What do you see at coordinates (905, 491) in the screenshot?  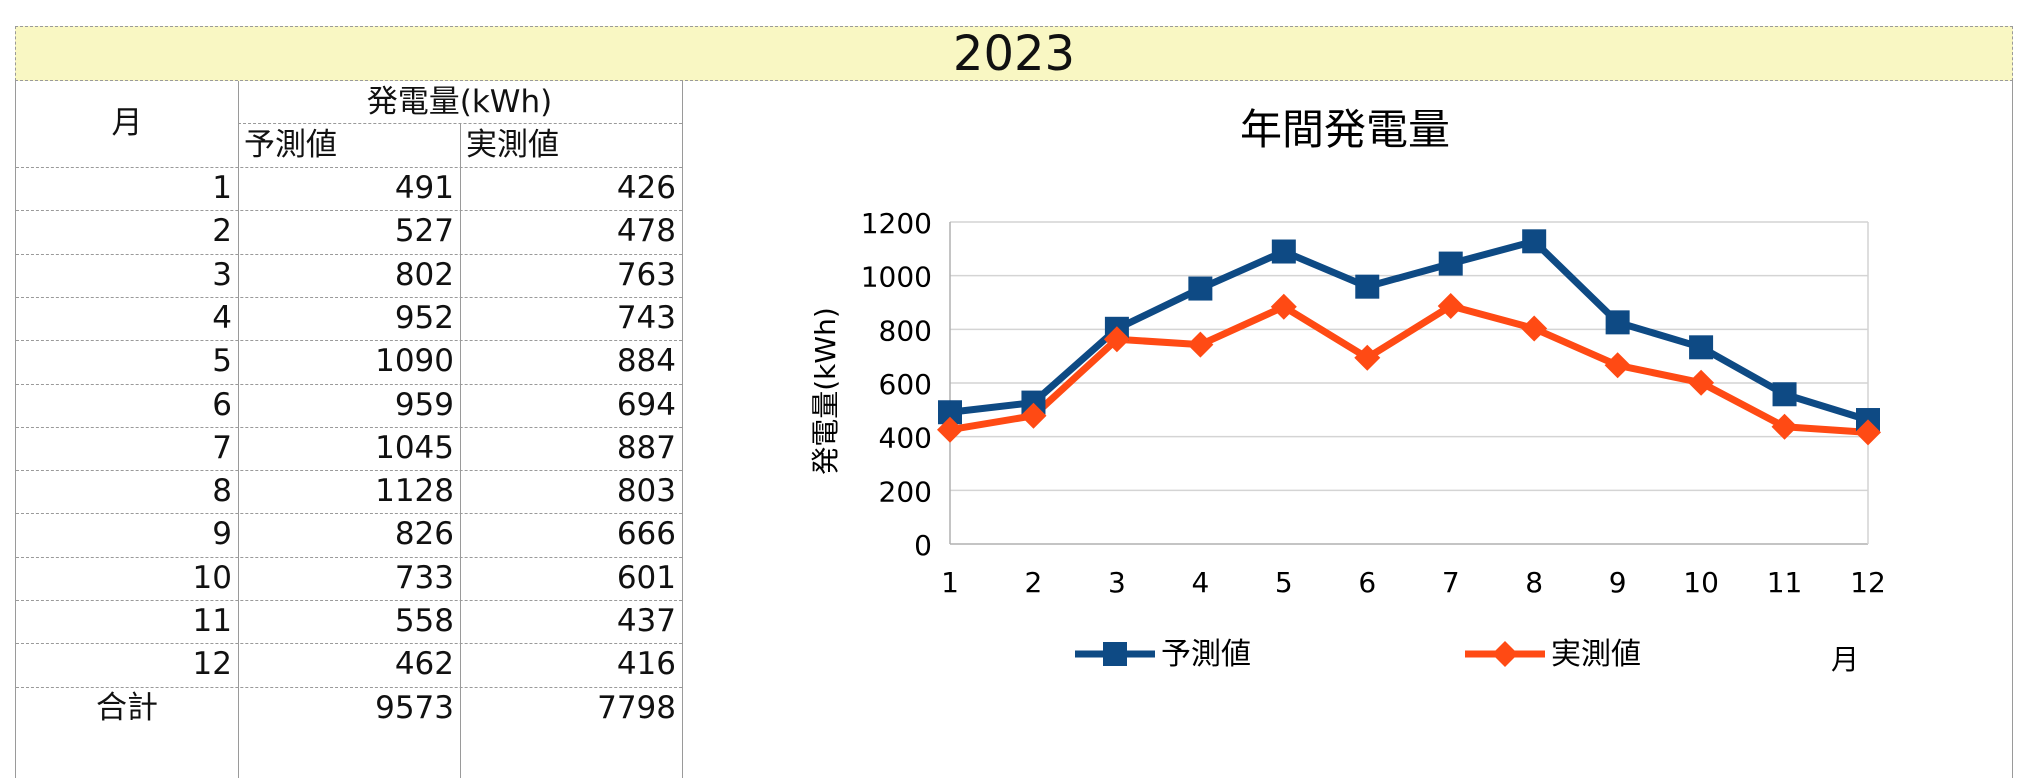 I see `y-tick-label: 200` at bounding box center [905, 491].